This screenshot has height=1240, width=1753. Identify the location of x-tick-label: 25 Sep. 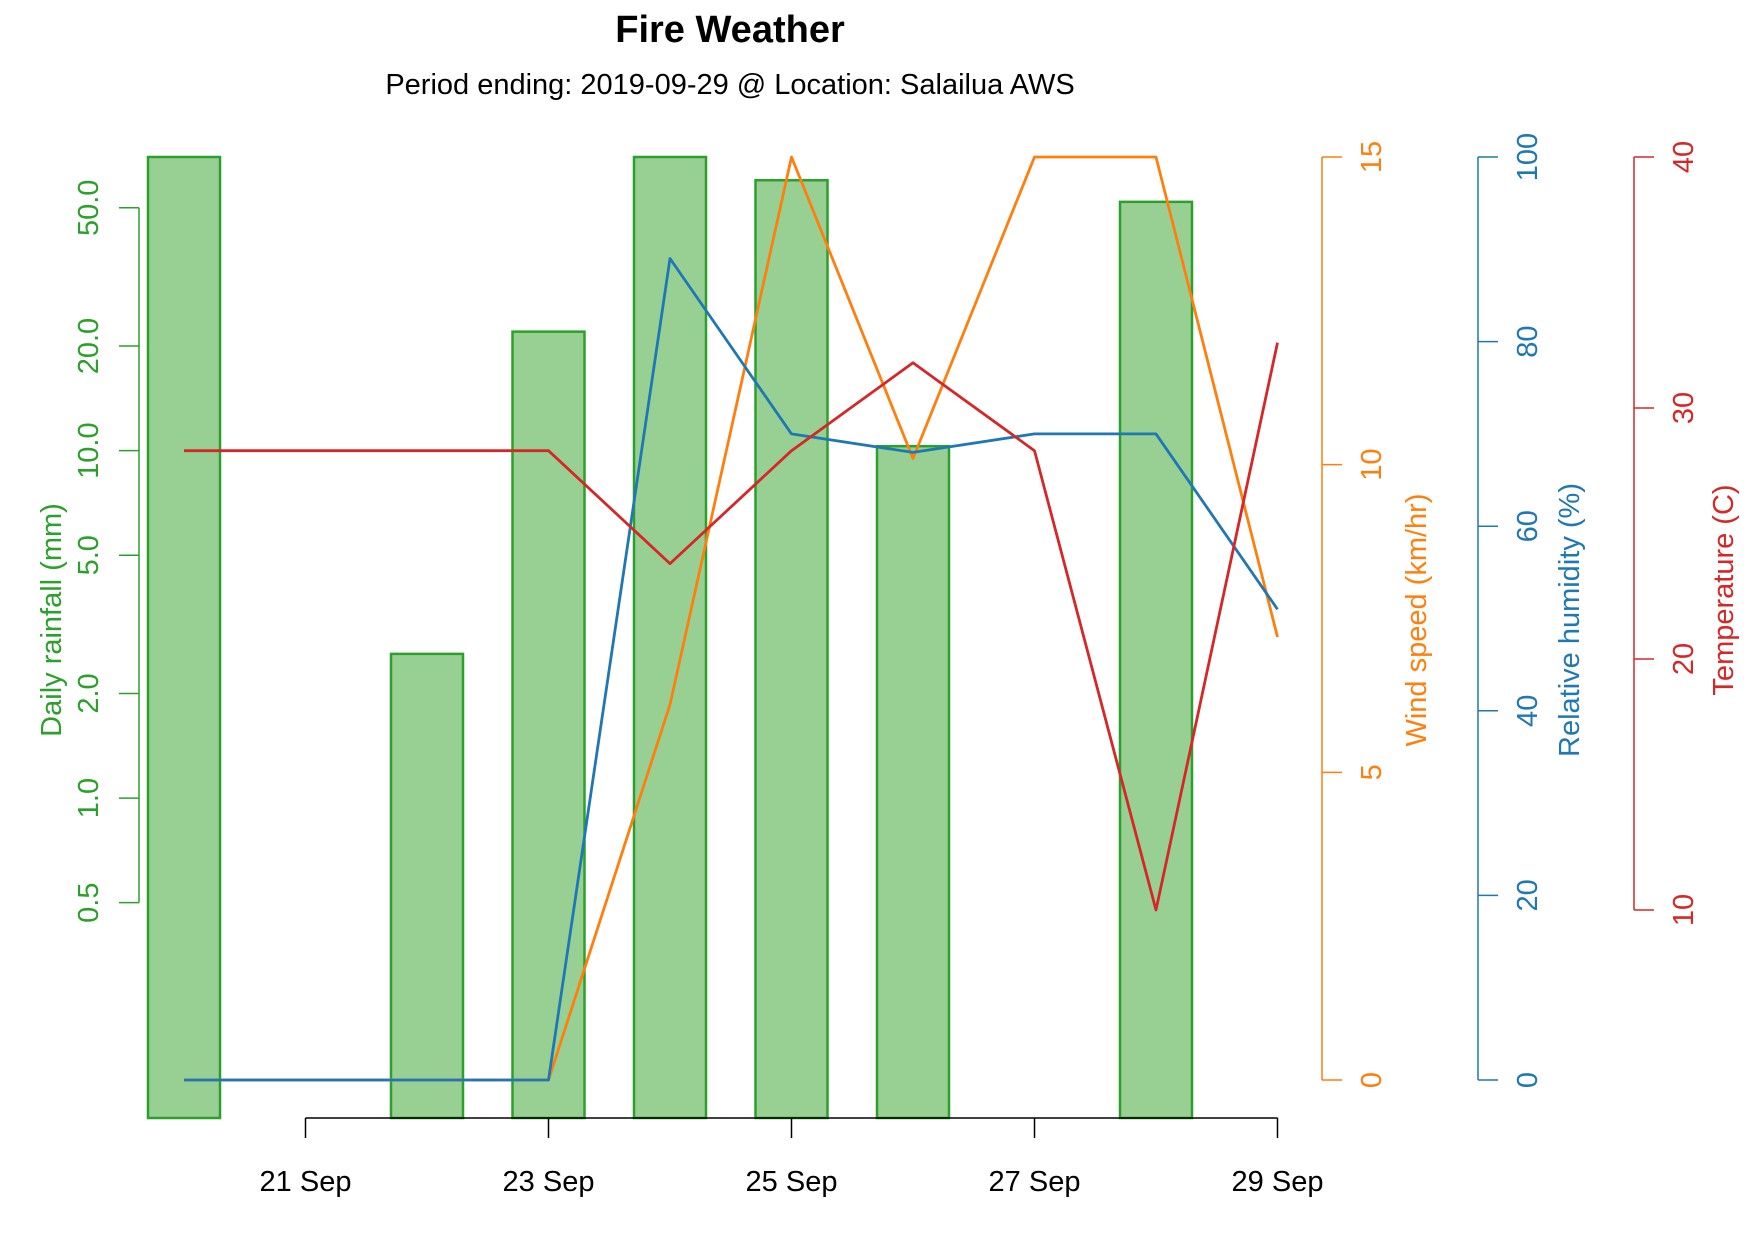
(792, 1182).